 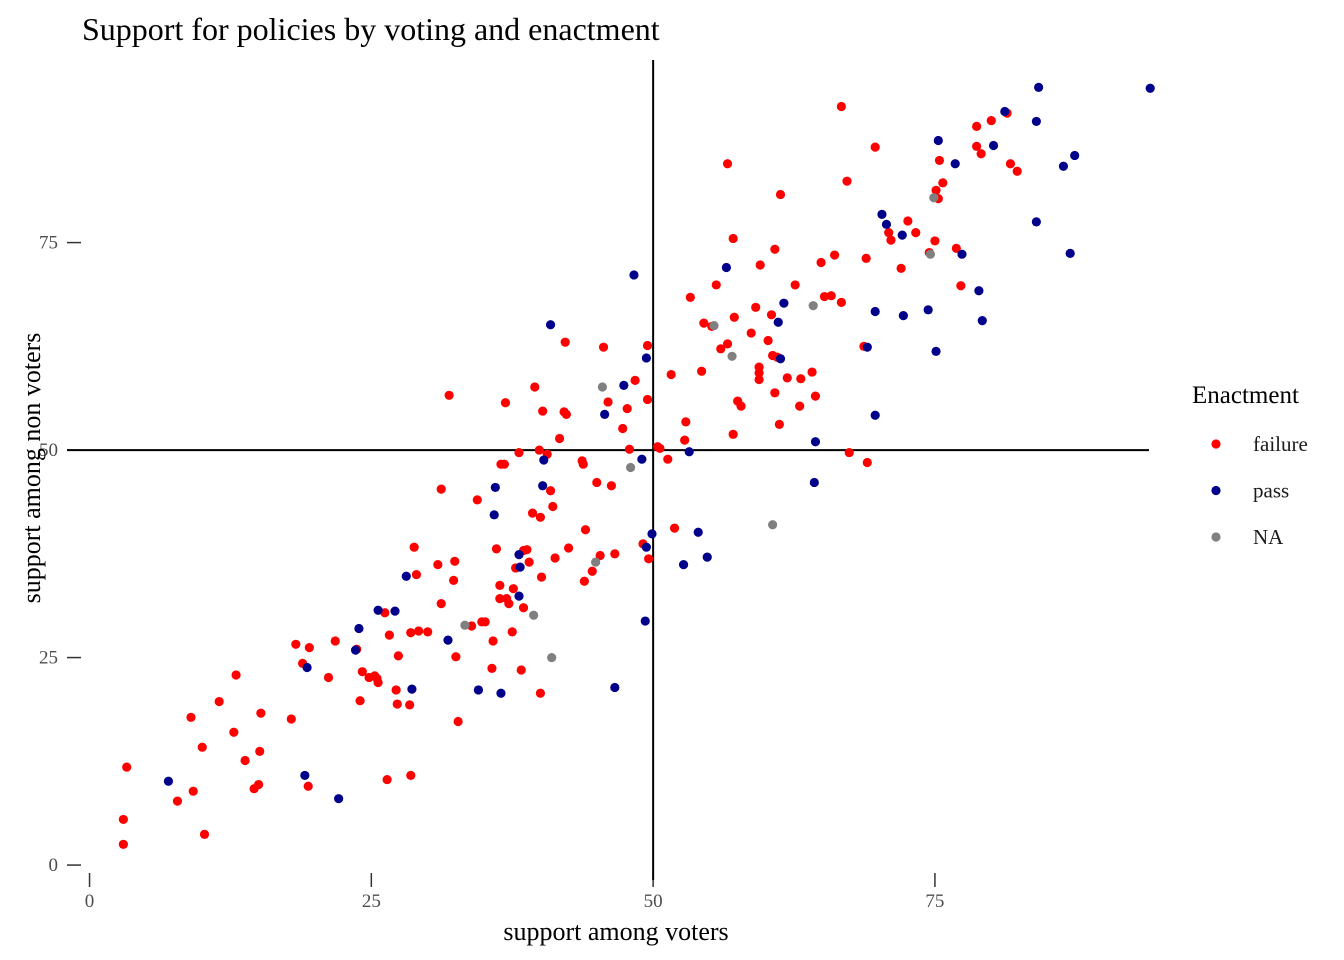 What do you see at coordinates (1216, 537) in the screenshot?
I see `legend-key-na` at bounding box center [1216, 537].